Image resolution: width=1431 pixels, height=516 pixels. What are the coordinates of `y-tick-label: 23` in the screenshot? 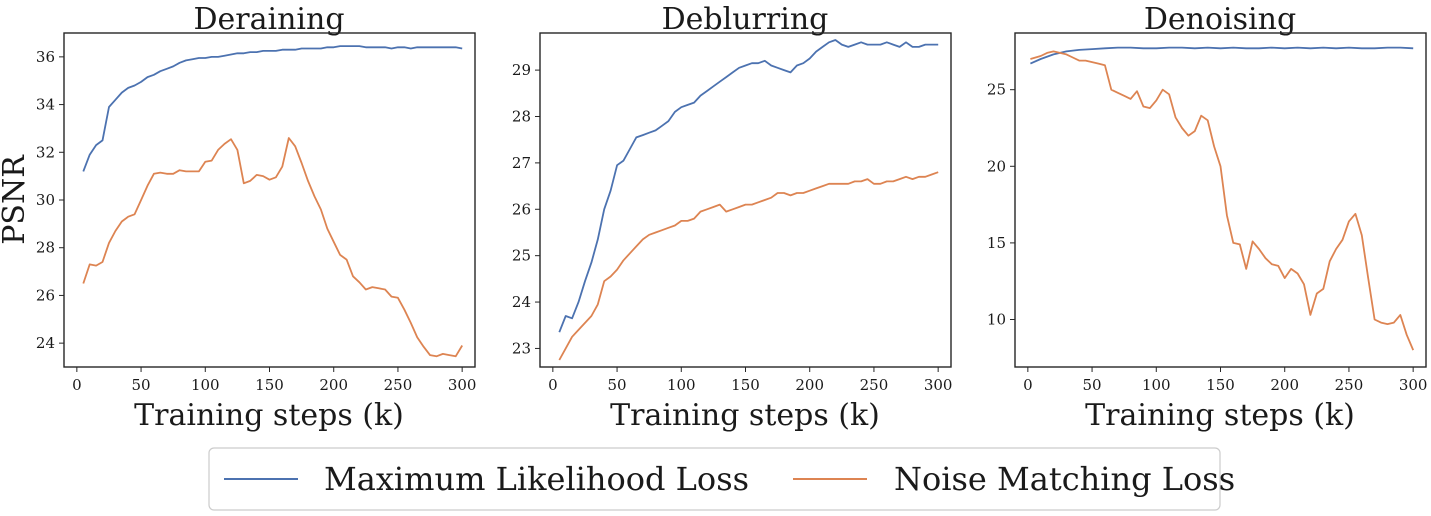 It's located at (521, 348).